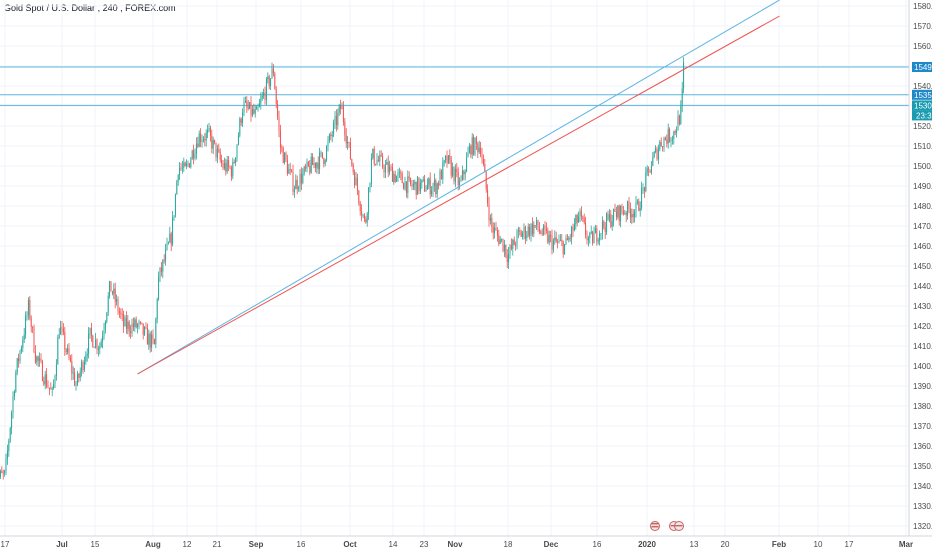  Describe the element at coordinates (922, 105) in the screenshot. I see `last-price-label-bg` at that location.